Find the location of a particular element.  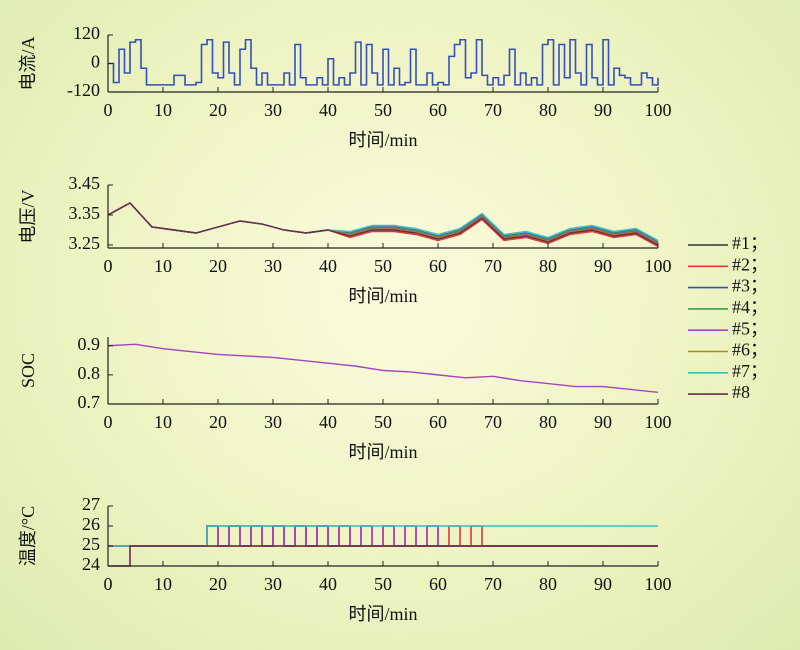

y-tick-label: 0.7 is located at coordinates (89, 402).